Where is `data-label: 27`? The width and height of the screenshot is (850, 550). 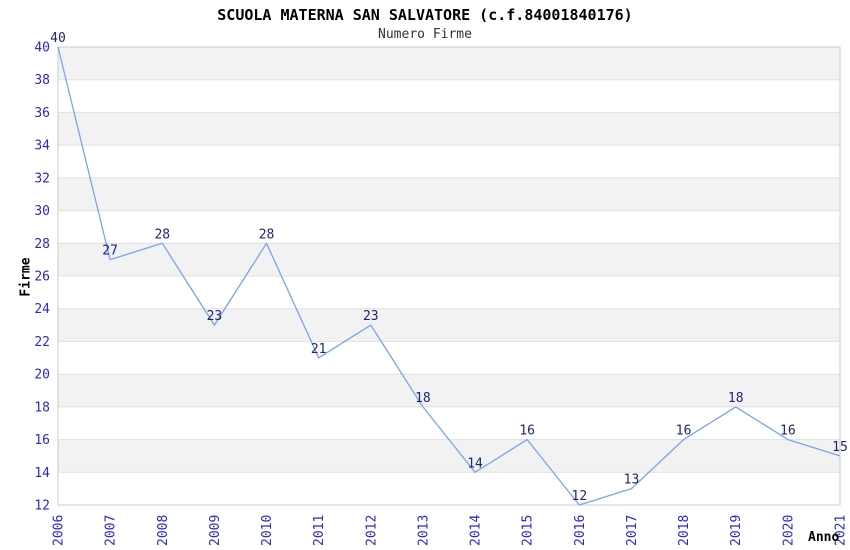
data-label: 27 is located at coordinates (110, 251).